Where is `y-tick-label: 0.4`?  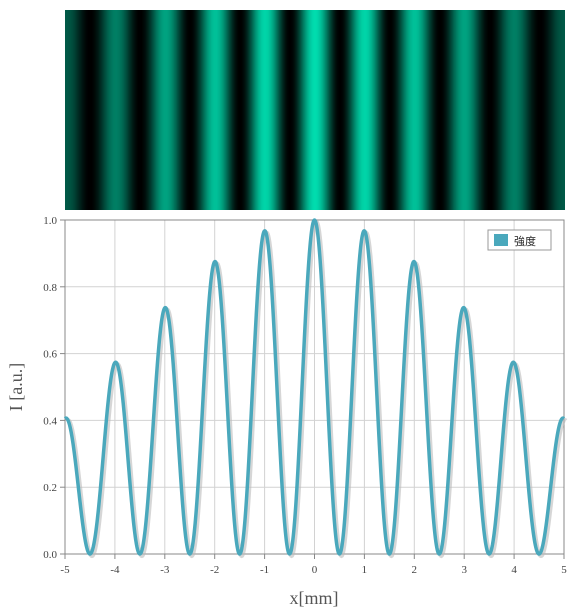
y-tick-label: 0.4 is located at coordinates (50, 421).